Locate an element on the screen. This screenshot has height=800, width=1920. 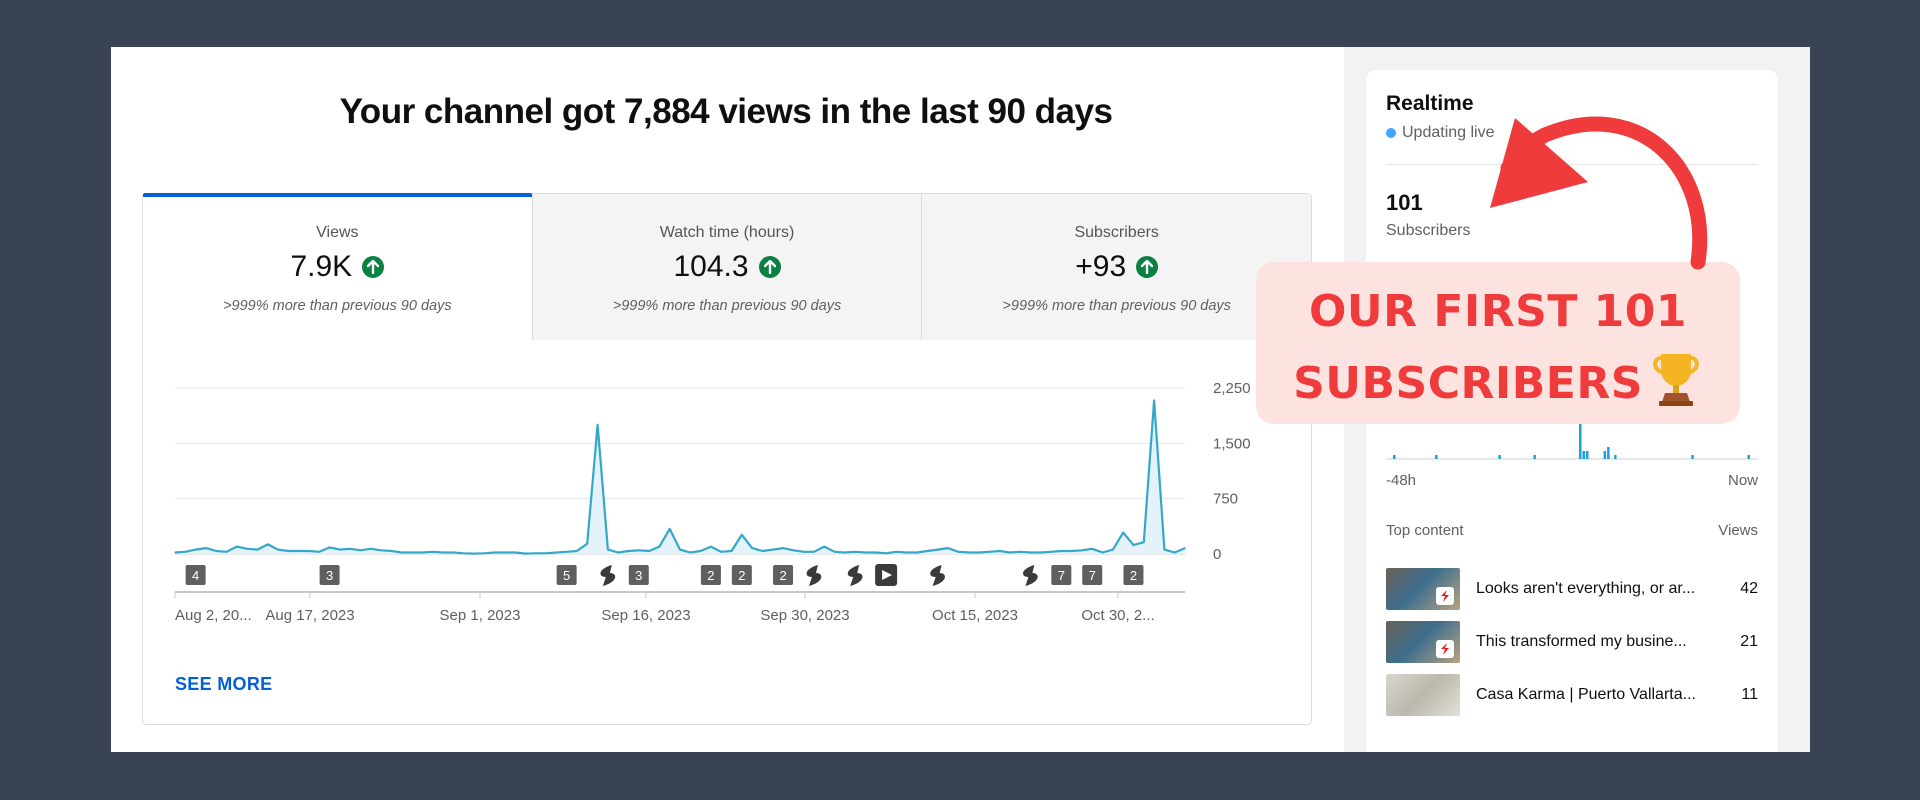
y-tick-label: 0 is located at coordinates (1217, 554).